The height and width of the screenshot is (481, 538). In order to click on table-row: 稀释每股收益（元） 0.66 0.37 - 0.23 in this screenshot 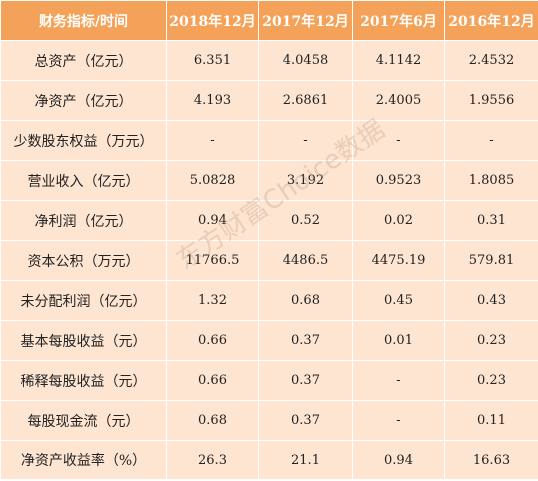, I will do `click(269, 380)`.